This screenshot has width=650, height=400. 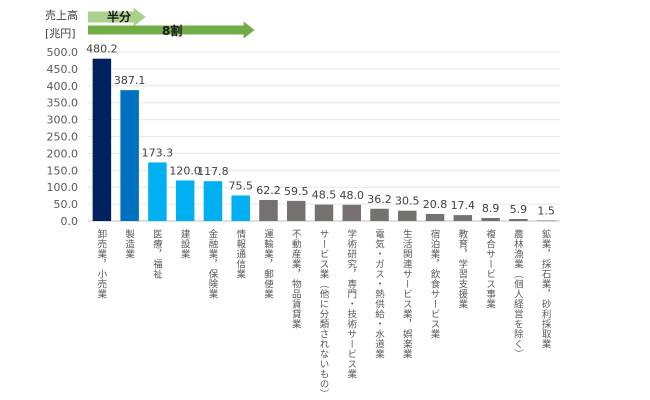 I want to click on x-tick-label: サービス業（他に分類されないもの）, so click(x=323, y=314).